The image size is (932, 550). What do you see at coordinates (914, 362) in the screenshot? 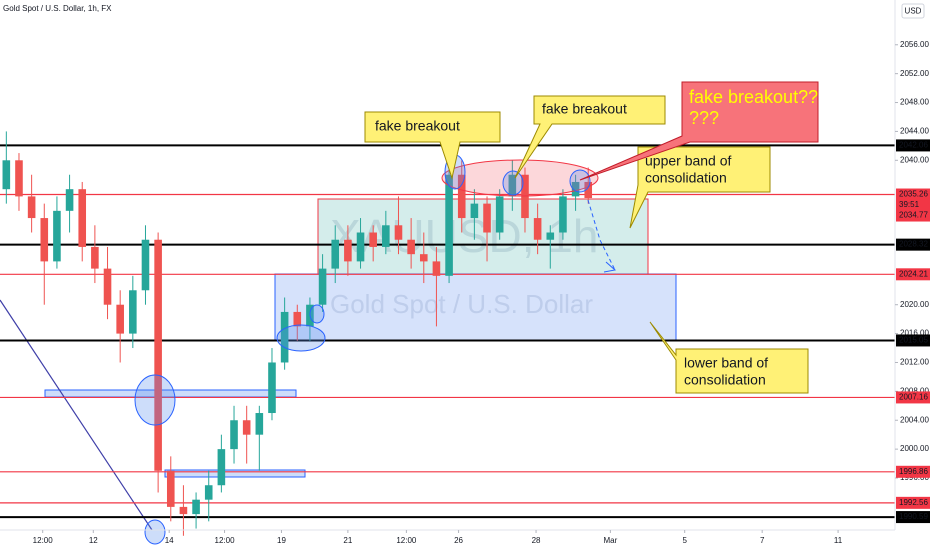
I see `y-tick-label: 2012.00` at bounding box center [914, 362].